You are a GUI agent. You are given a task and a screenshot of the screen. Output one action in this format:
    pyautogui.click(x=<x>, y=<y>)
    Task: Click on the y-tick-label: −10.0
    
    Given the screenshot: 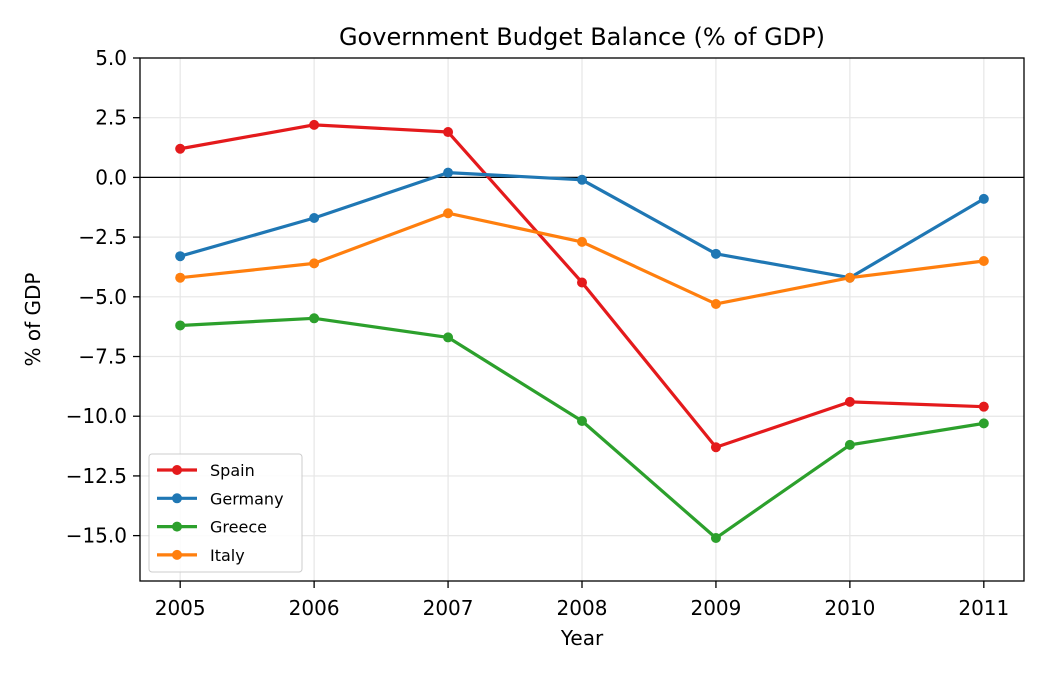 What is the action you would take?
    pyautogui.click(x=96, y=416)
    